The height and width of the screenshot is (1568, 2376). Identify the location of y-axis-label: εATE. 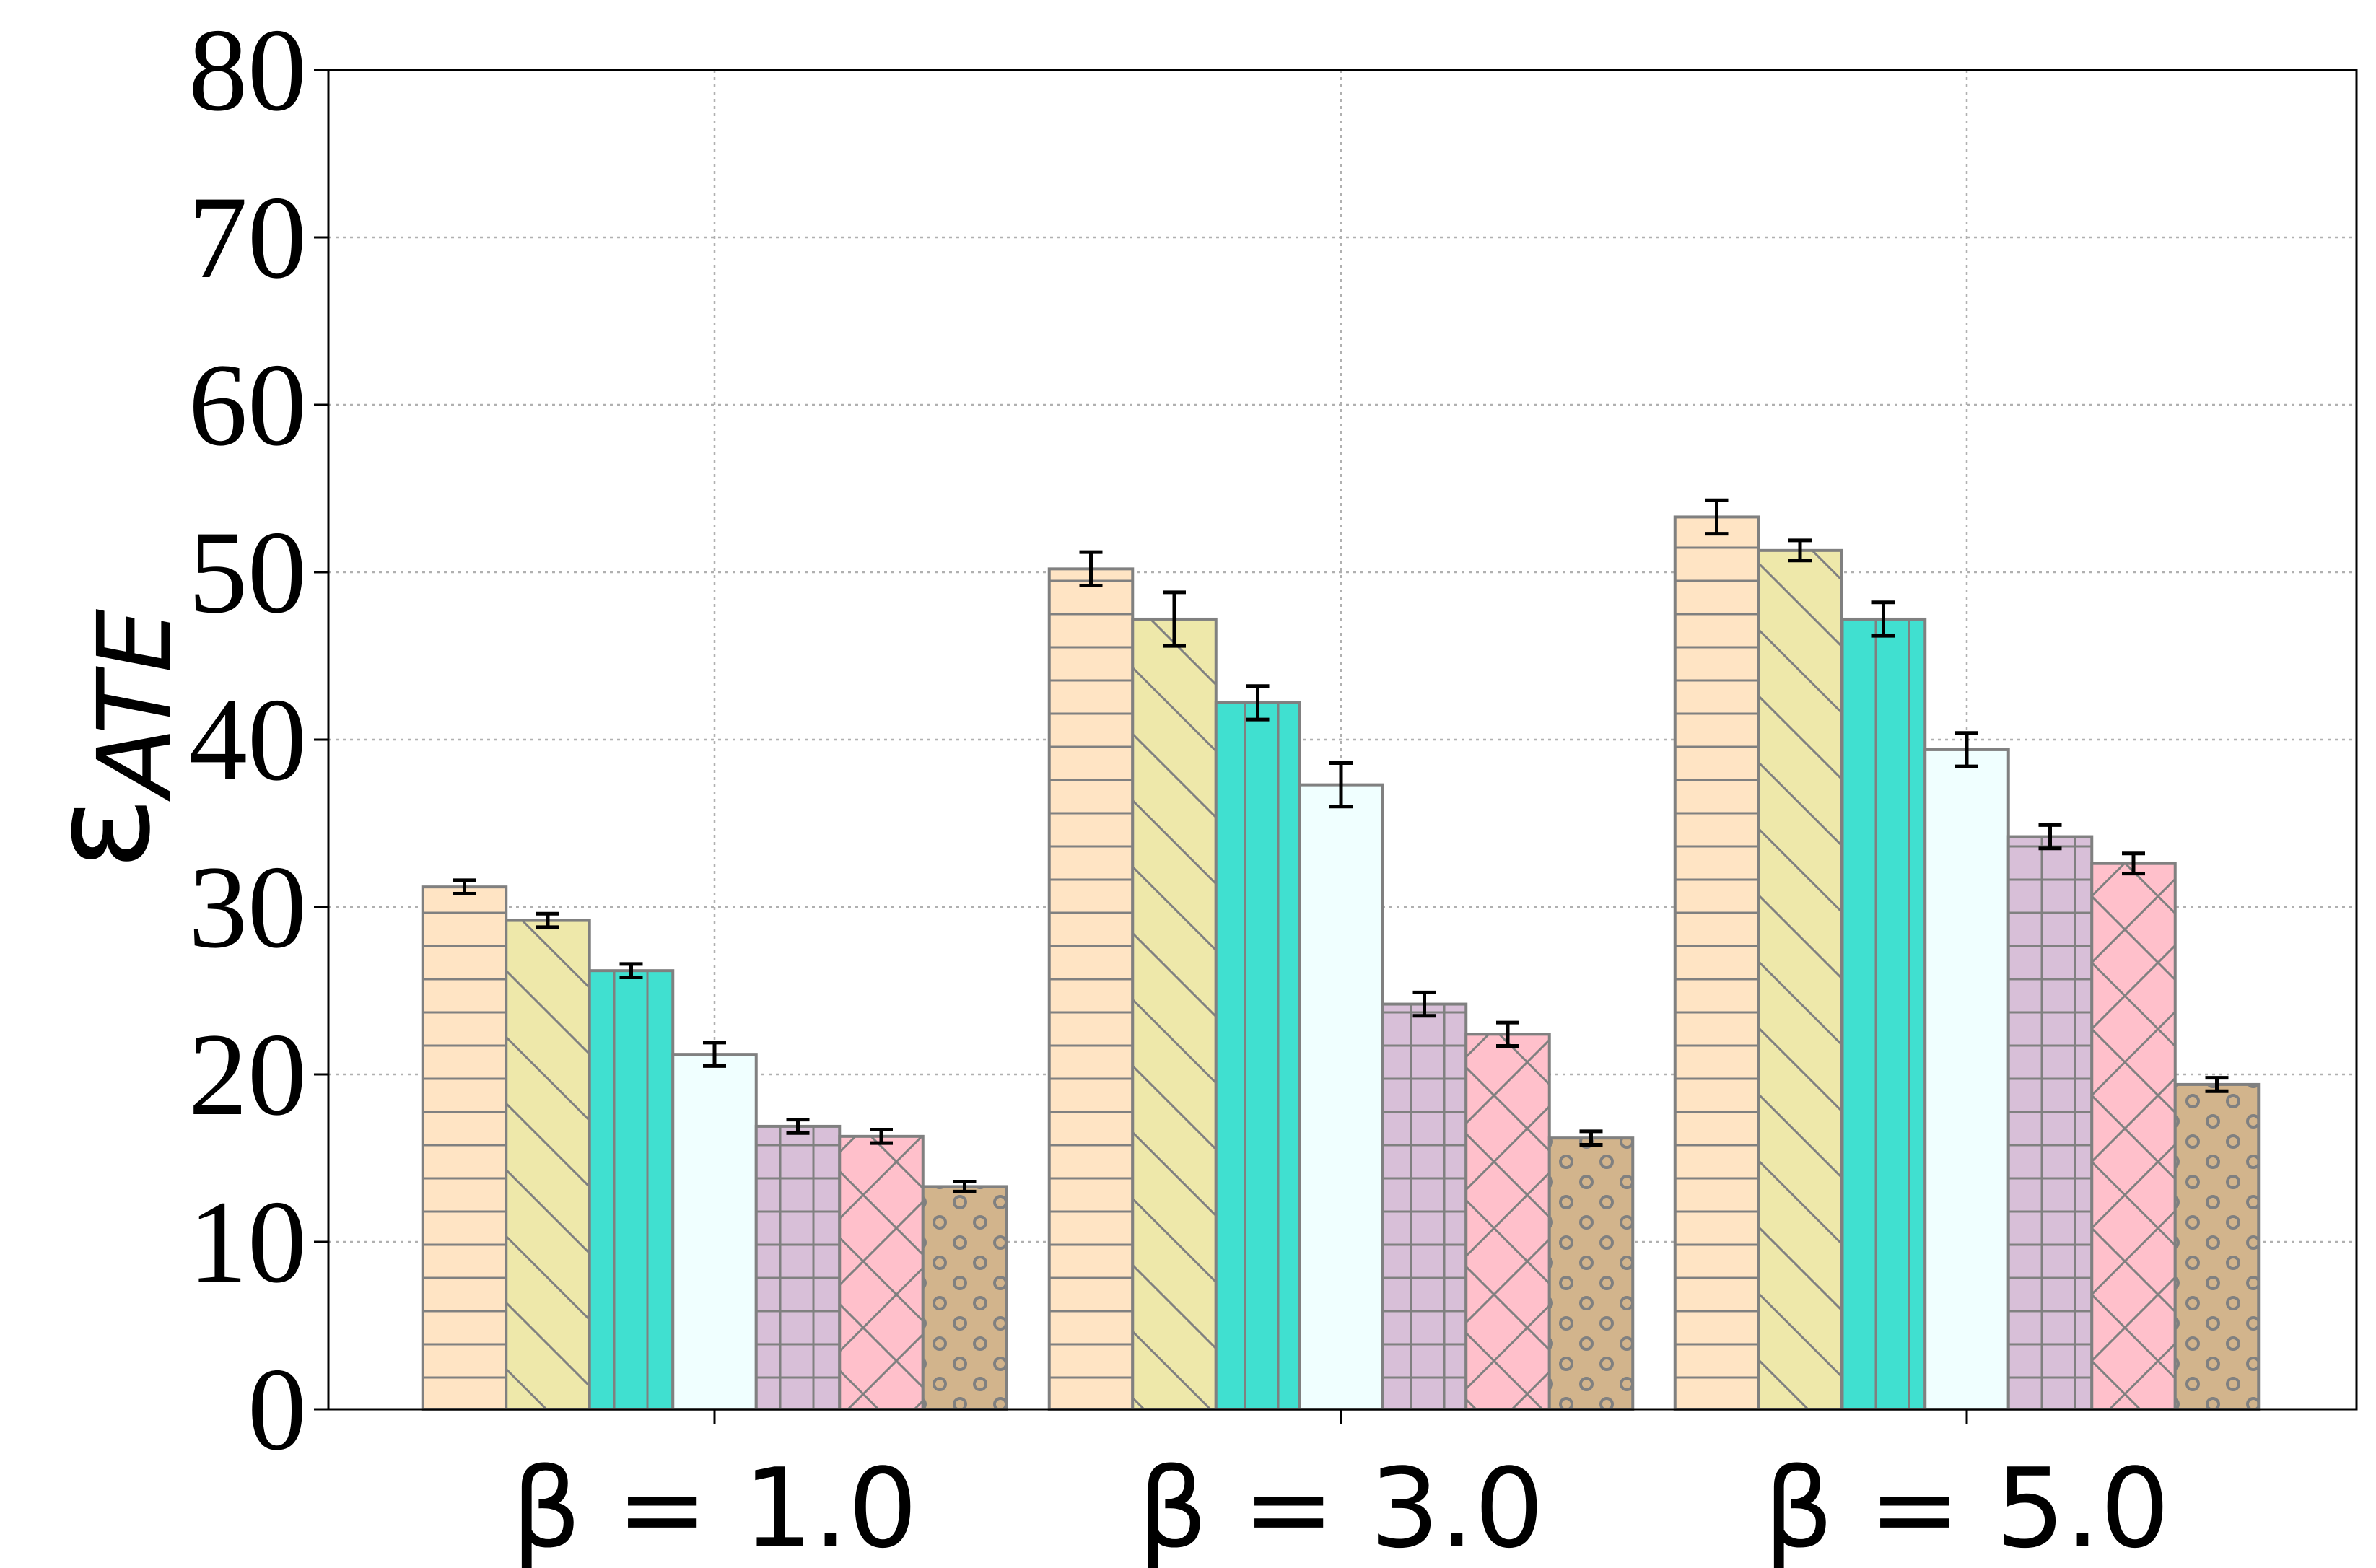
(108, 739).